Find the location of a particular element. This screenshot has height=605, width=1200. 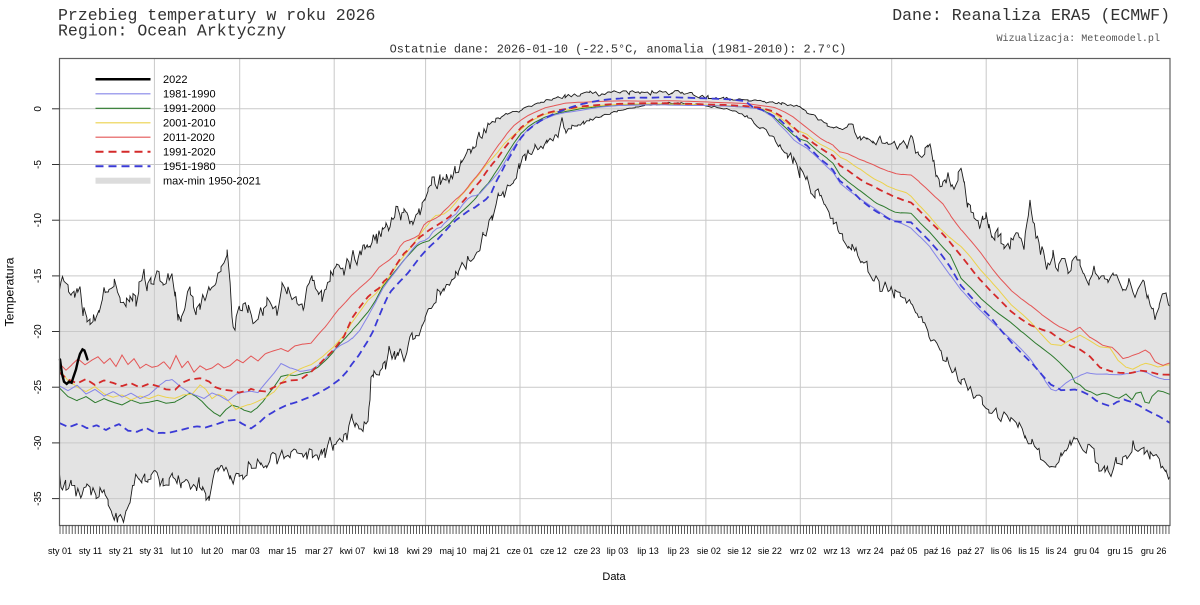

svg-text: sty 11 is located at coordinates (90, 551).